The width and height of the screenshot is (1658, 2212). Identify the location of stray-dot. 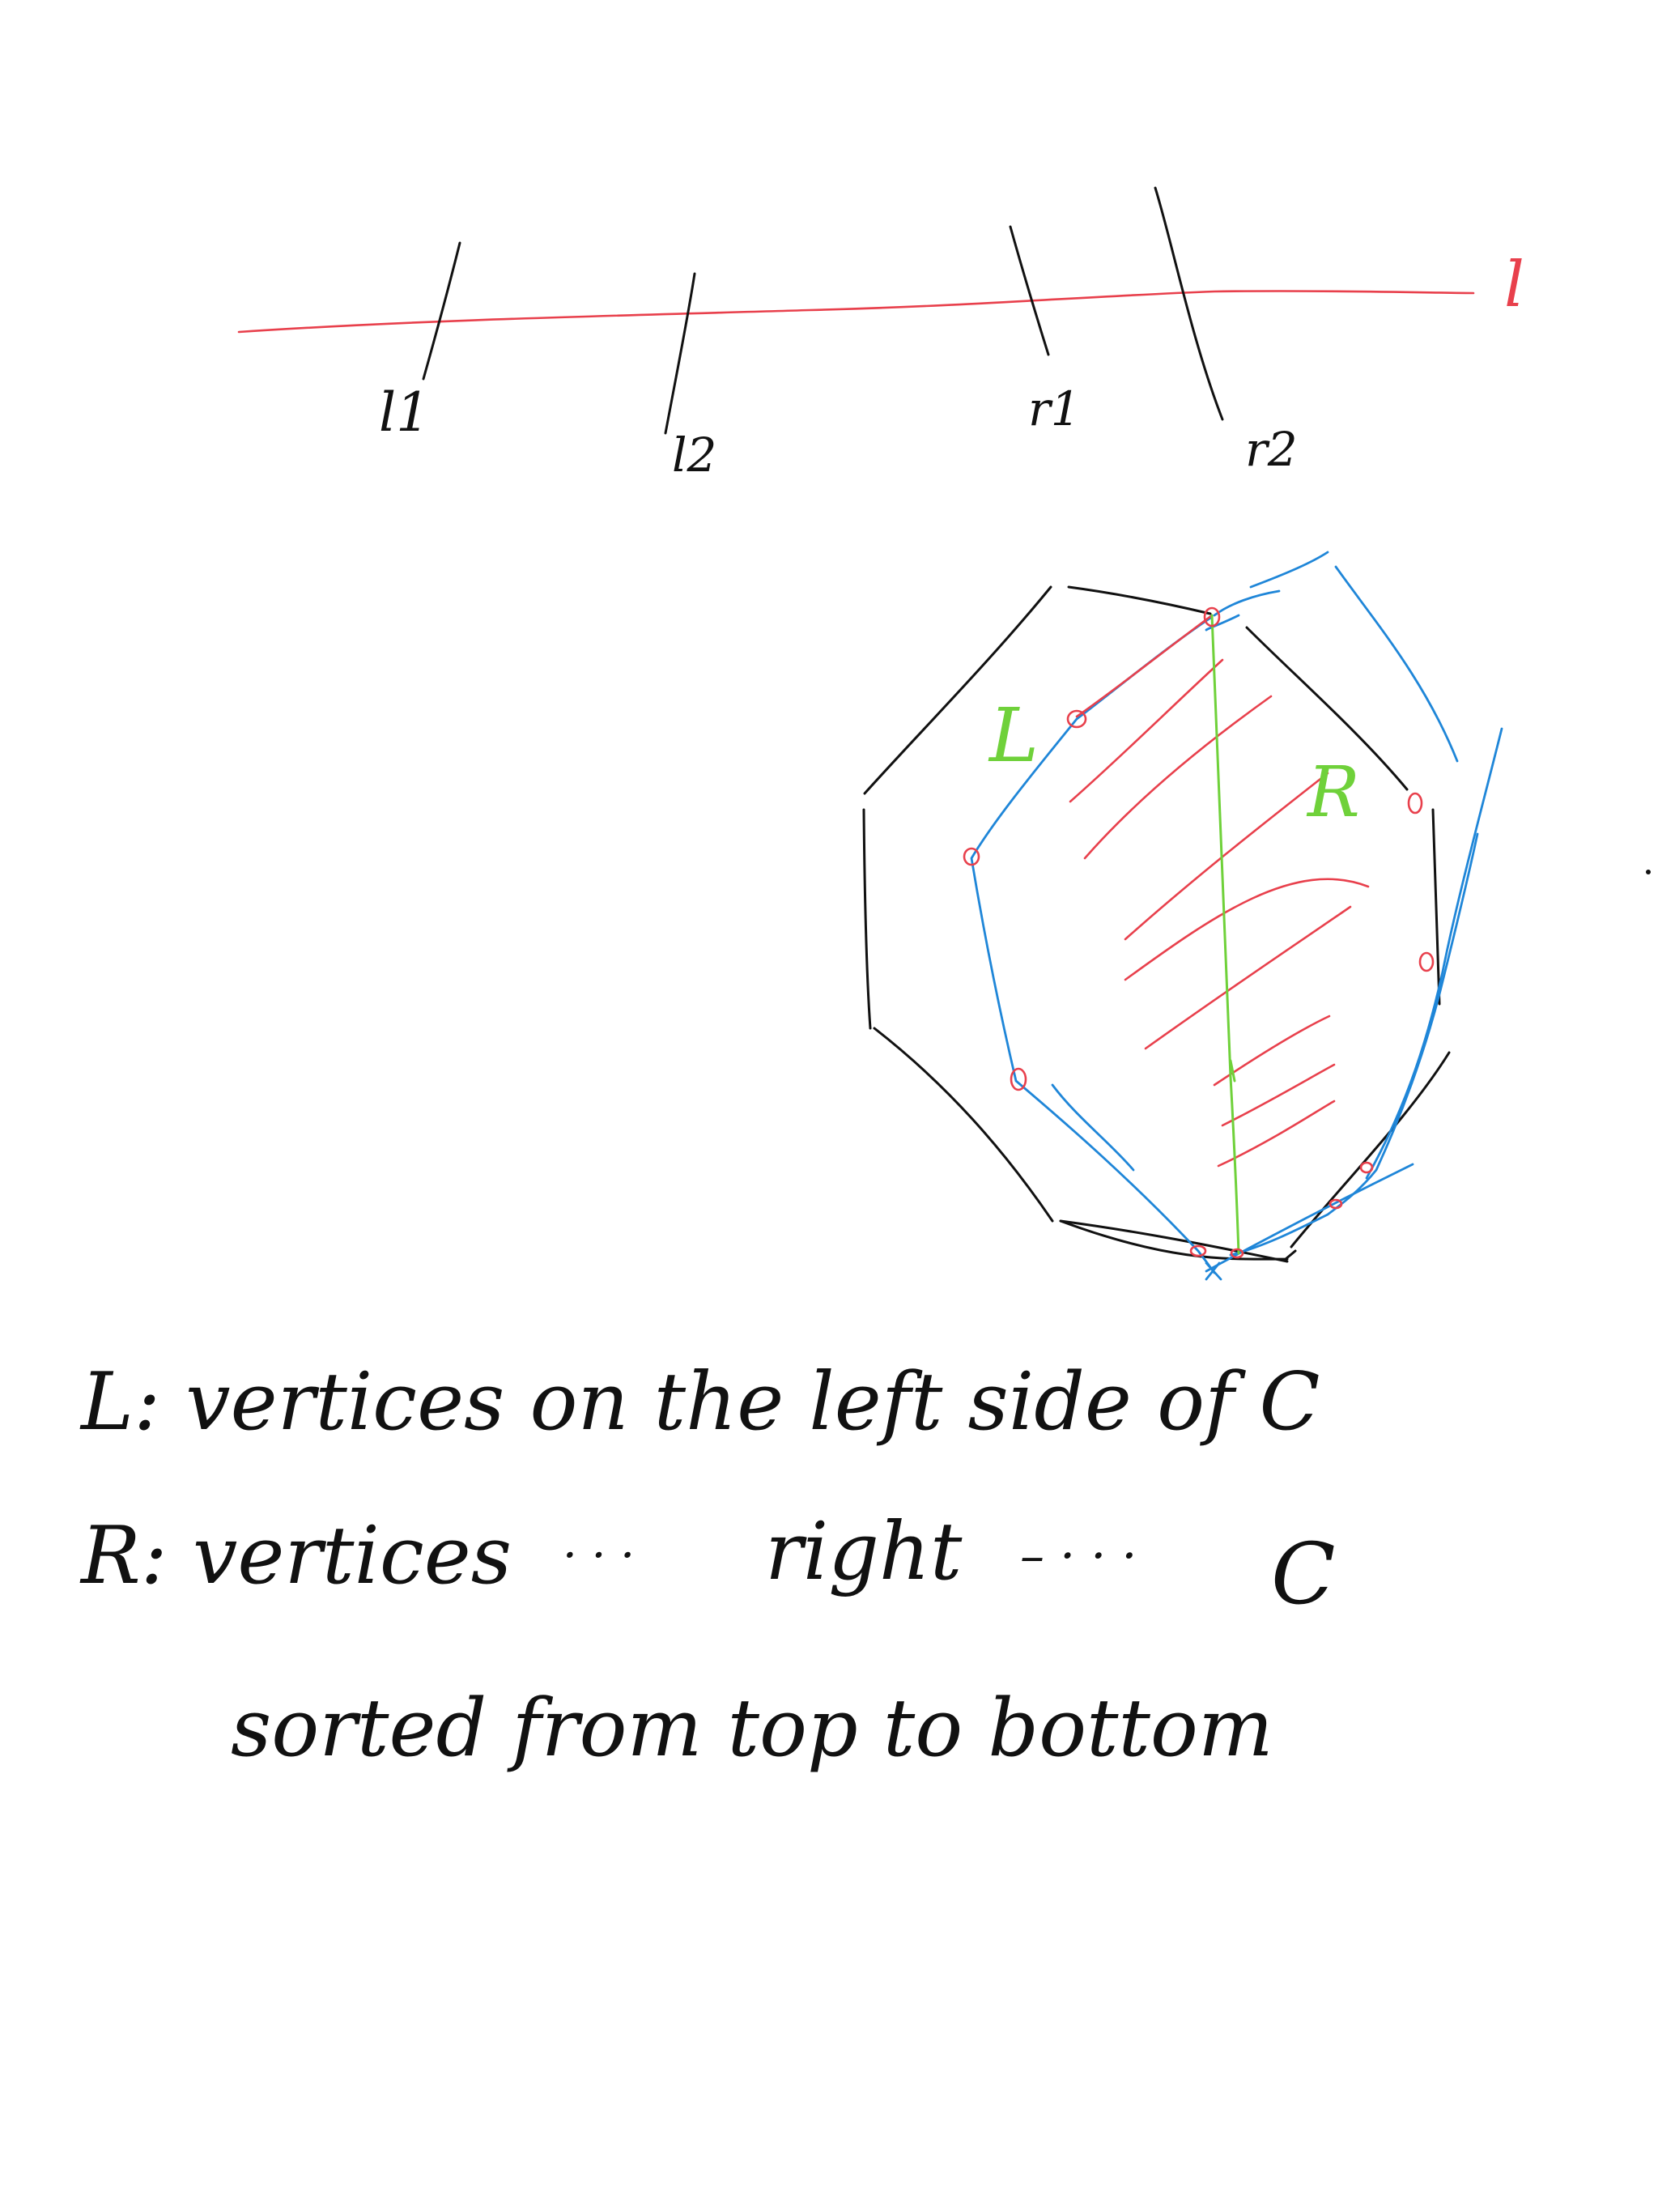
(1648, 872).